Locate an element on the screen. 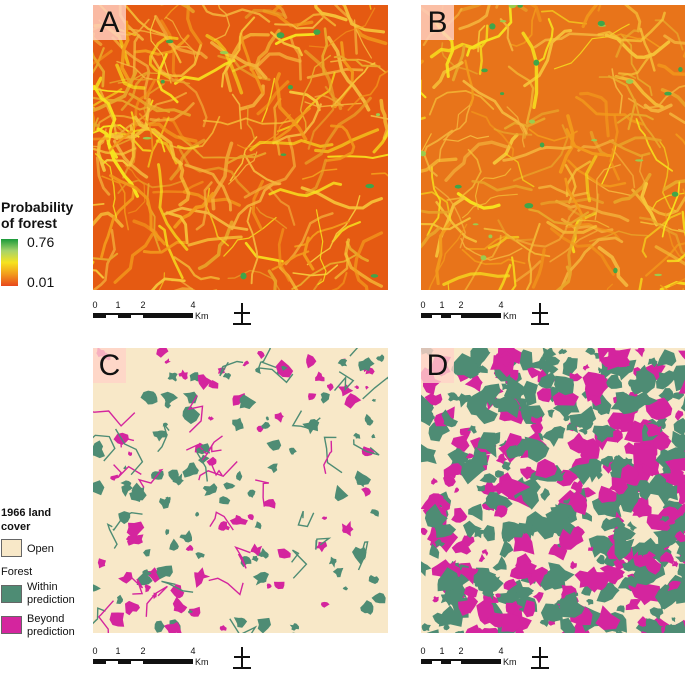 The image size is (685, 676). open-swatch is located at coordinates (11, 548).